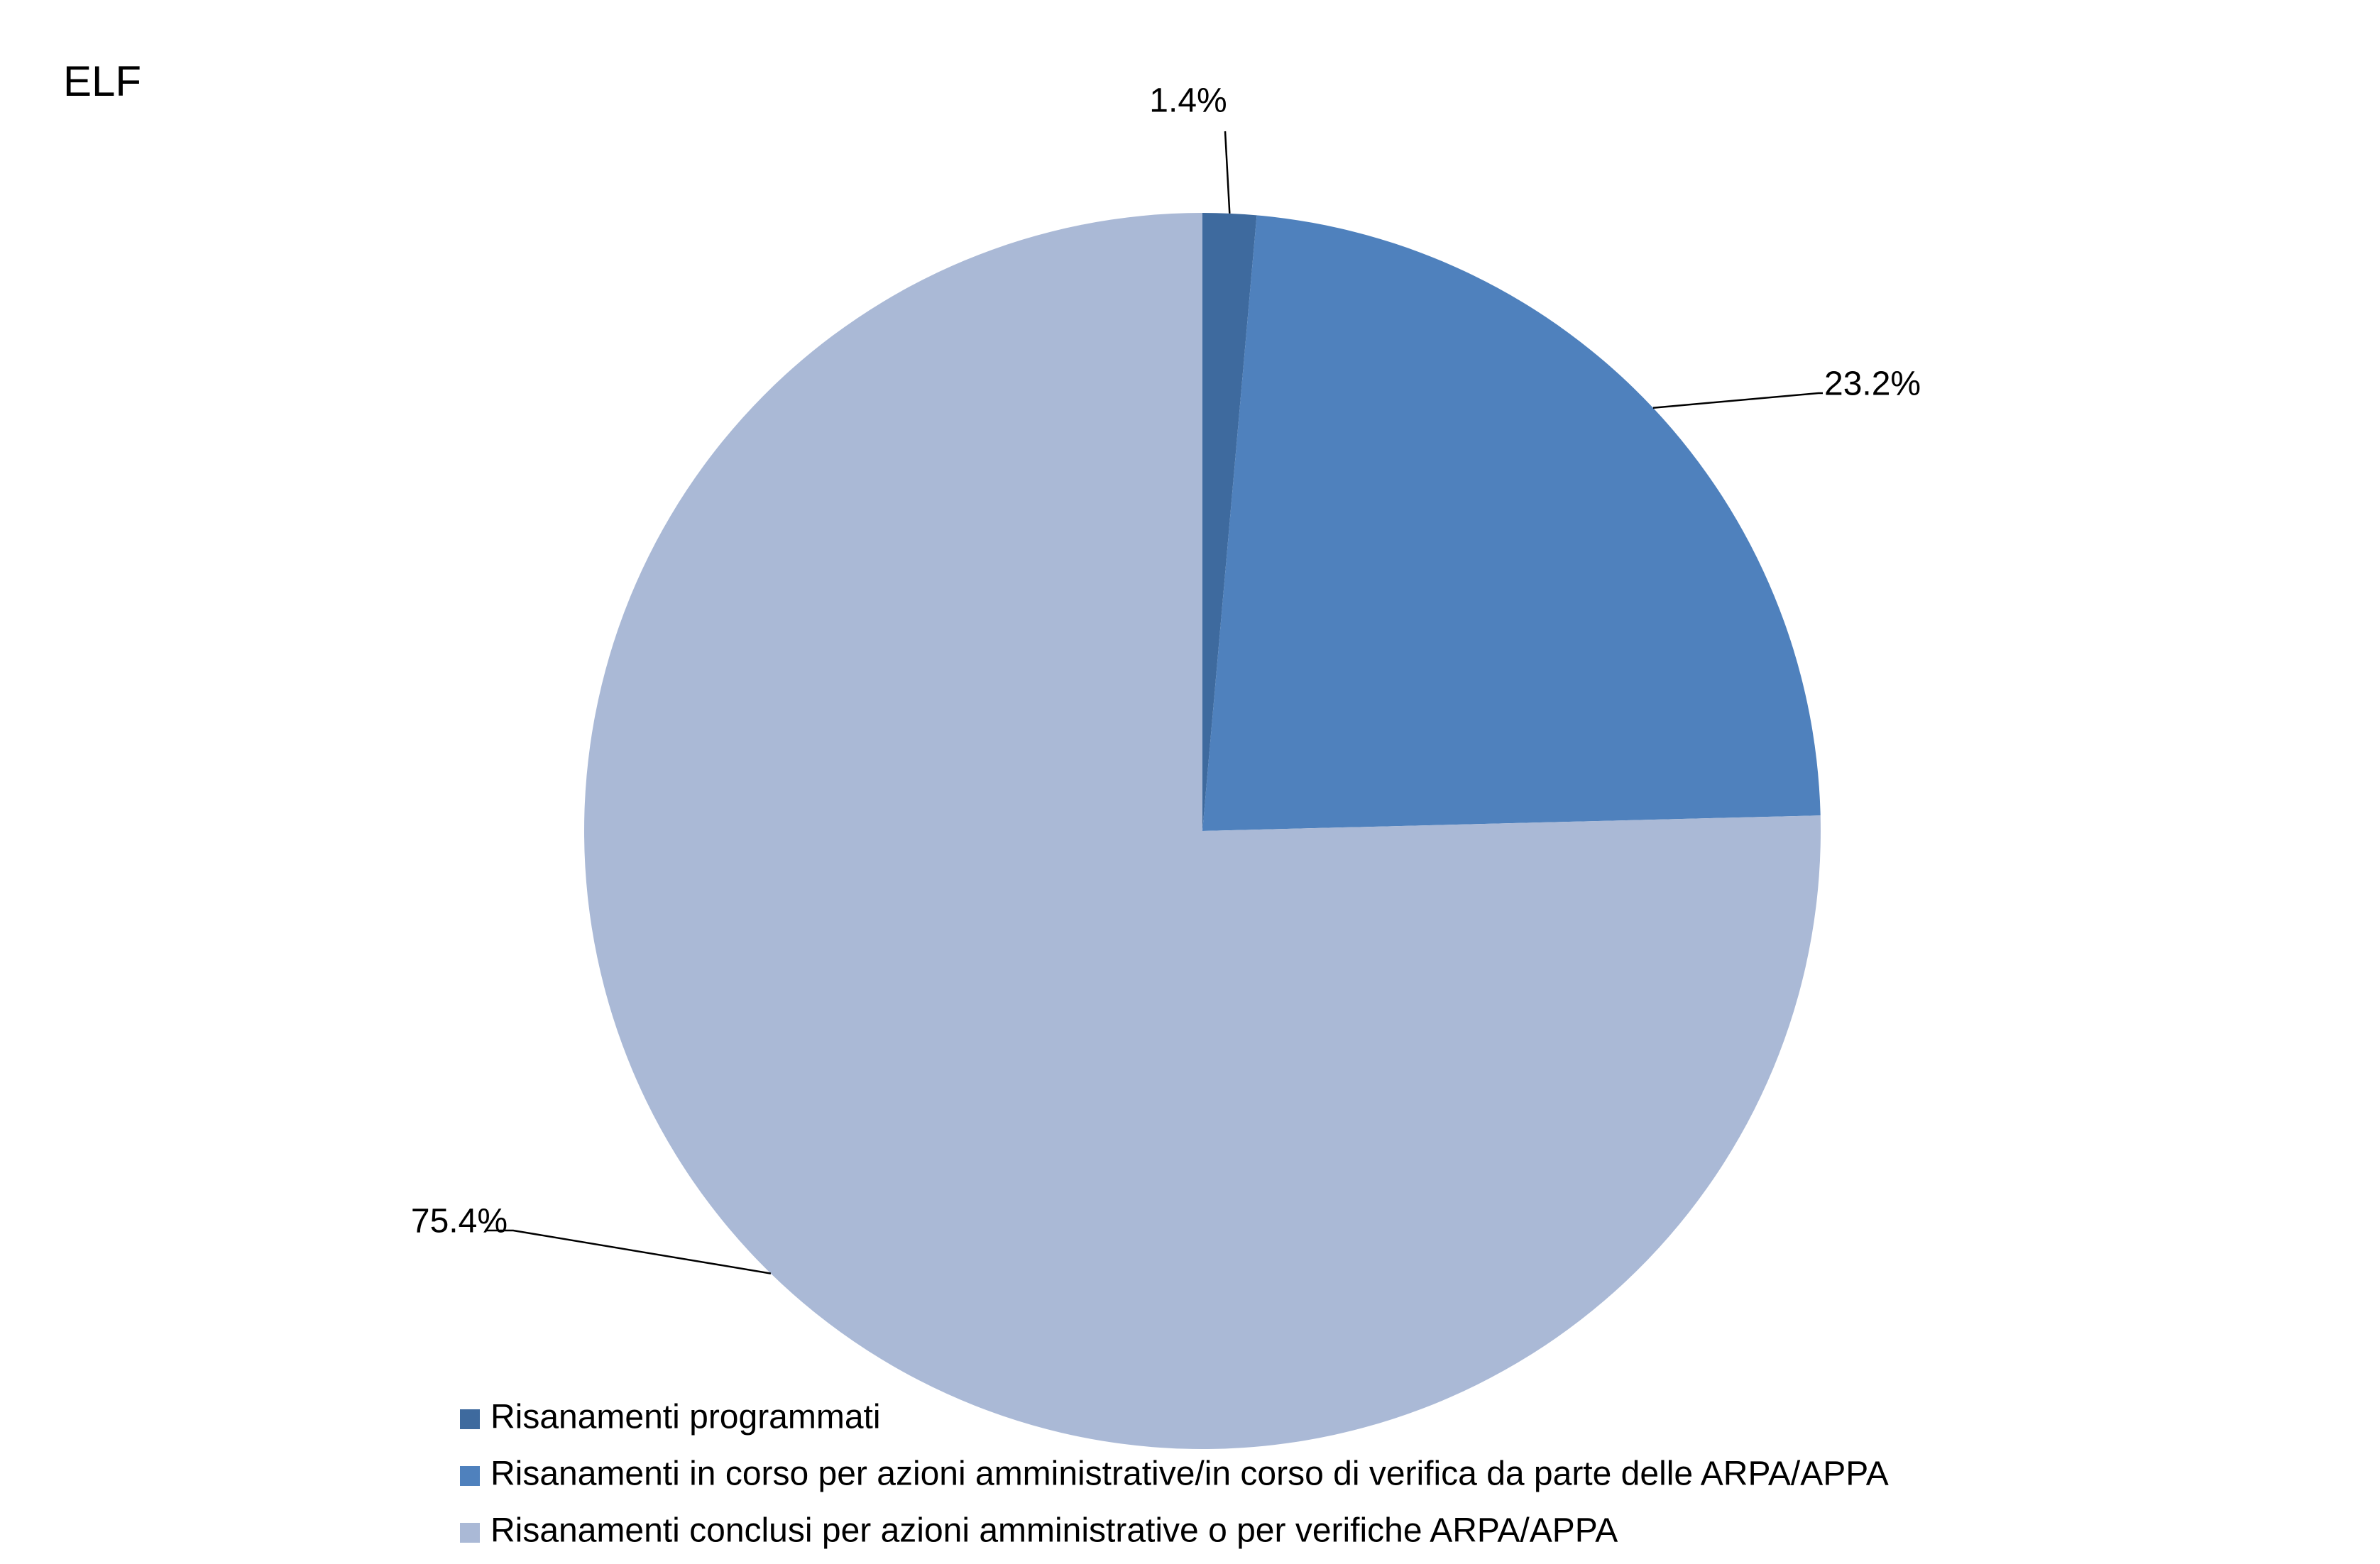 This screenshot has width=2380, height=1564. What do you see at coordinates (1188, 101) in the screenshot?
I see `data-label: 1.4%` at bounding box center [1188, 101].